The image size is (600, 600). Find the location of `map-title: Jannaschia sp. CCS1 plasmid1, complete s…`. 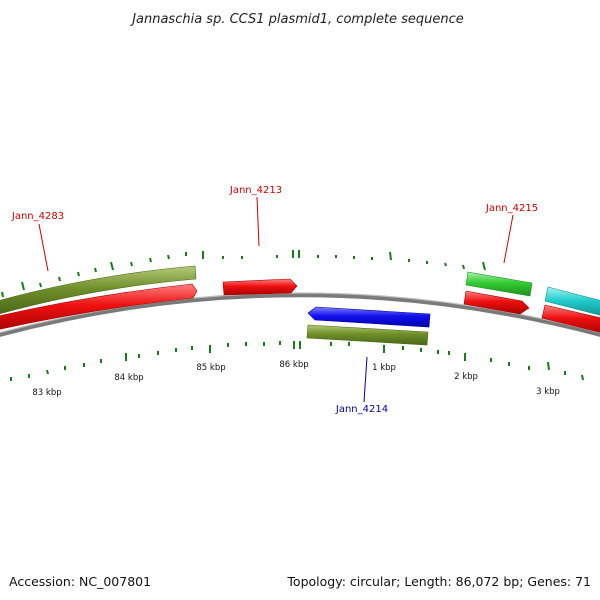

map-title: Jannaschia sp. CCS1 plasmid1, complete s… is located at coordinates (296, 19).